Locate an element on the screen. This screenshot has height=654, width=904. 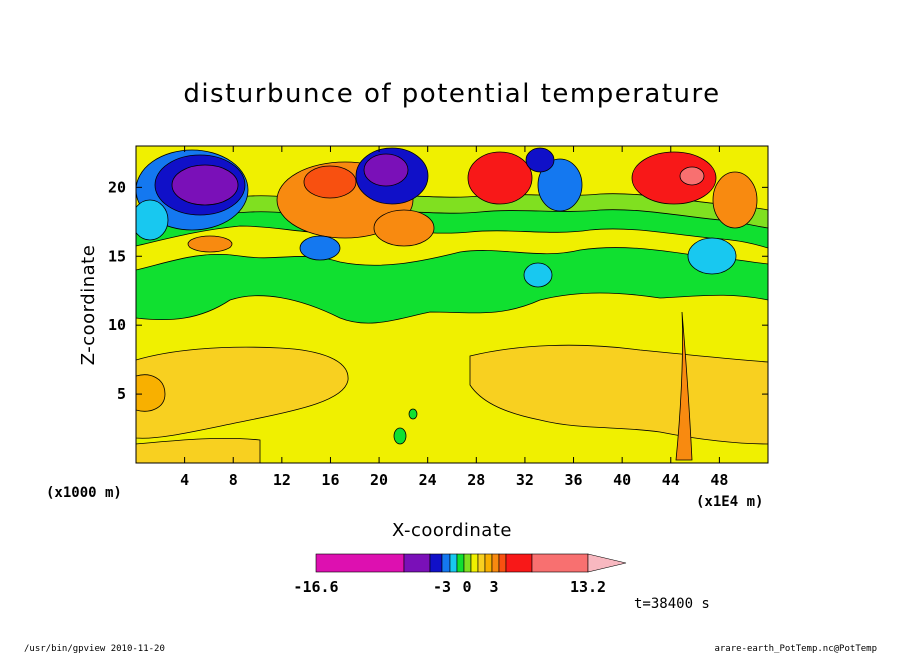
cell-navy-mid is located at coordinates (540, 160).